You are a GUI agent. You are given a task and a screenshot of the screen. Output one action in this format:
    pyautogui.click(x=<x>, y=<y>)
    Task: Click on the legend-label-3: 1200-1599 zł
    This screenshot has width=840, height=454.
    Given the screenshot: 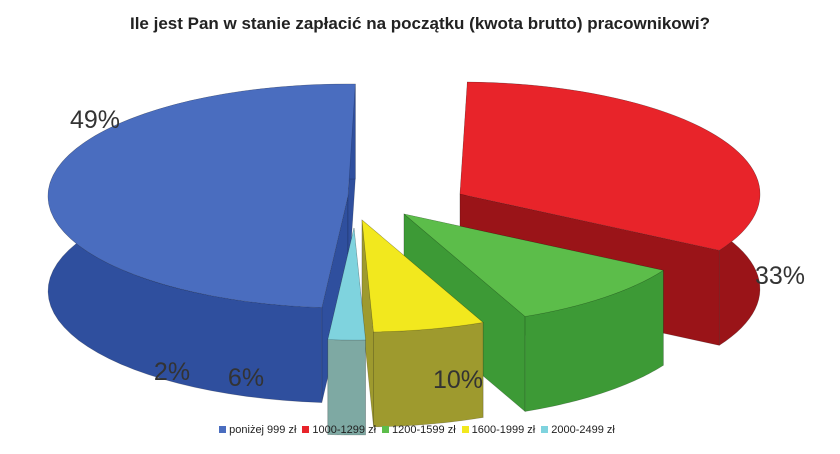 What is the action you would take?
    pyautogui.click(x=424, y=430)
    